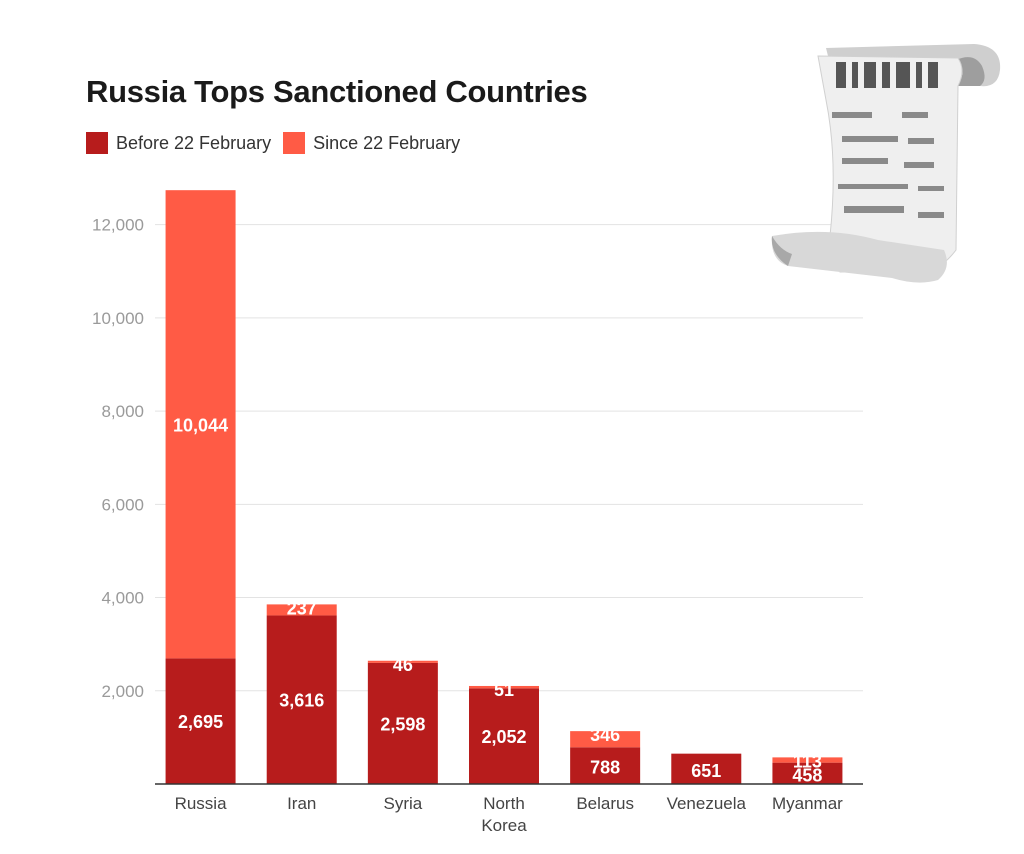  What do you see at coordinates (605, 735) in the screenshot?
I see `data-label-since: 346` at bounding box center [605, 735].